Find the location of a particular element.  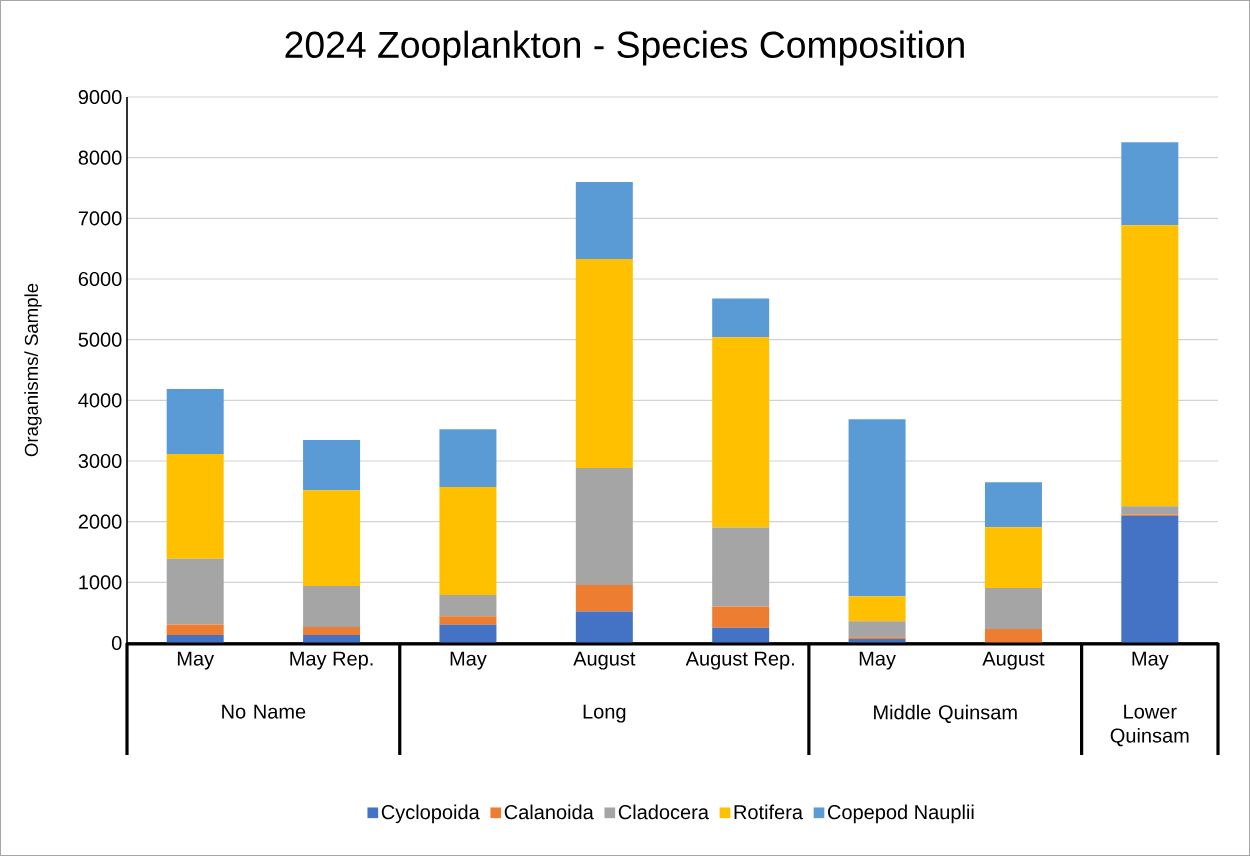

legend-label: Copepod Nauplii is located at coordinates (901, 814).